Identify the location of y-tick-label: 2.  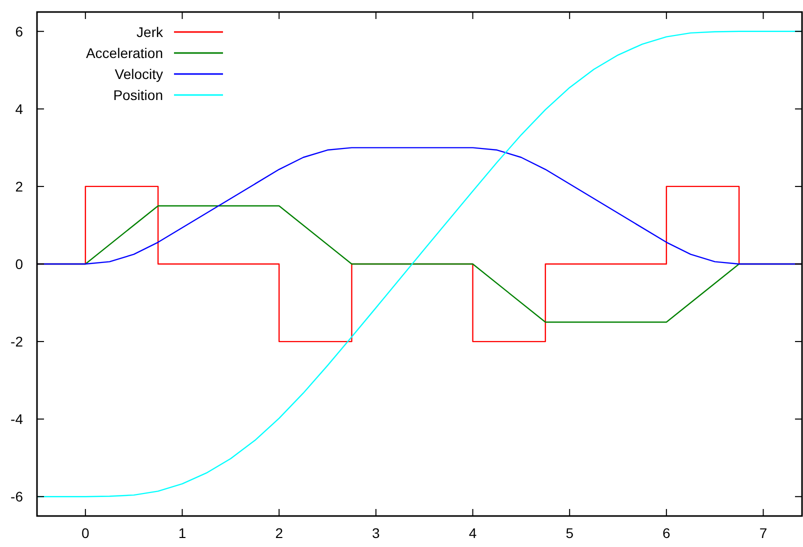
(19, 186).